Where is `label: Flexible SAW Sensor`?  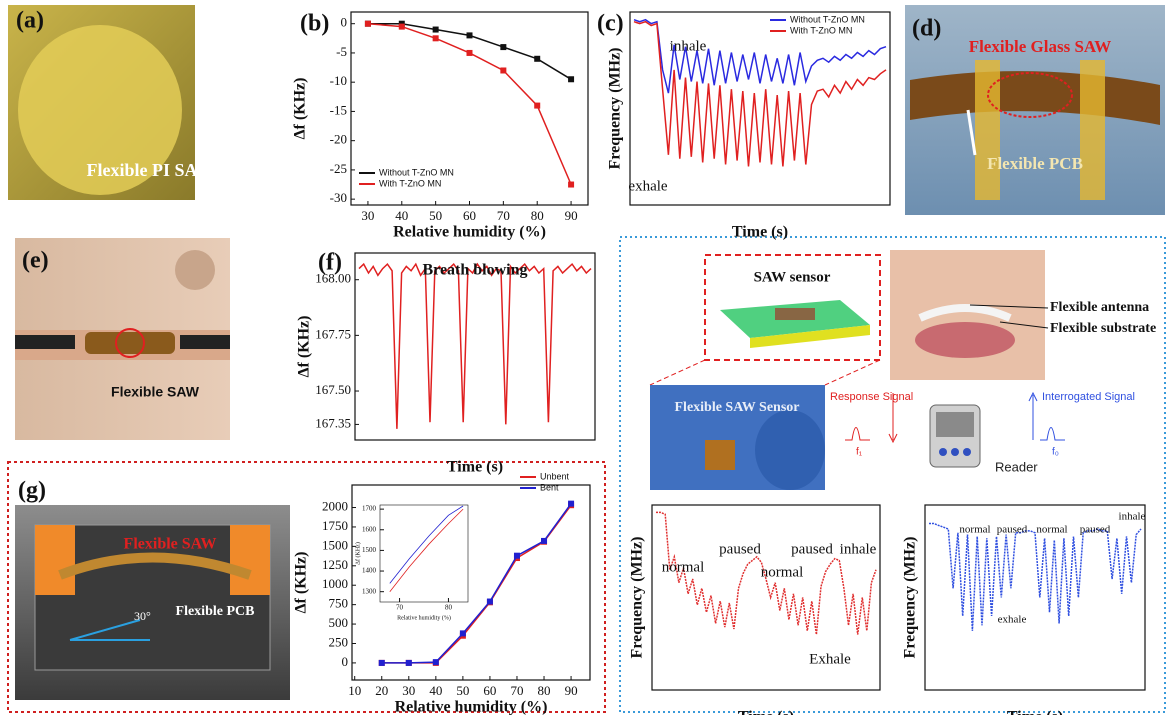
label: Flexible SAW Sensor is located at coordinates (737, 407).